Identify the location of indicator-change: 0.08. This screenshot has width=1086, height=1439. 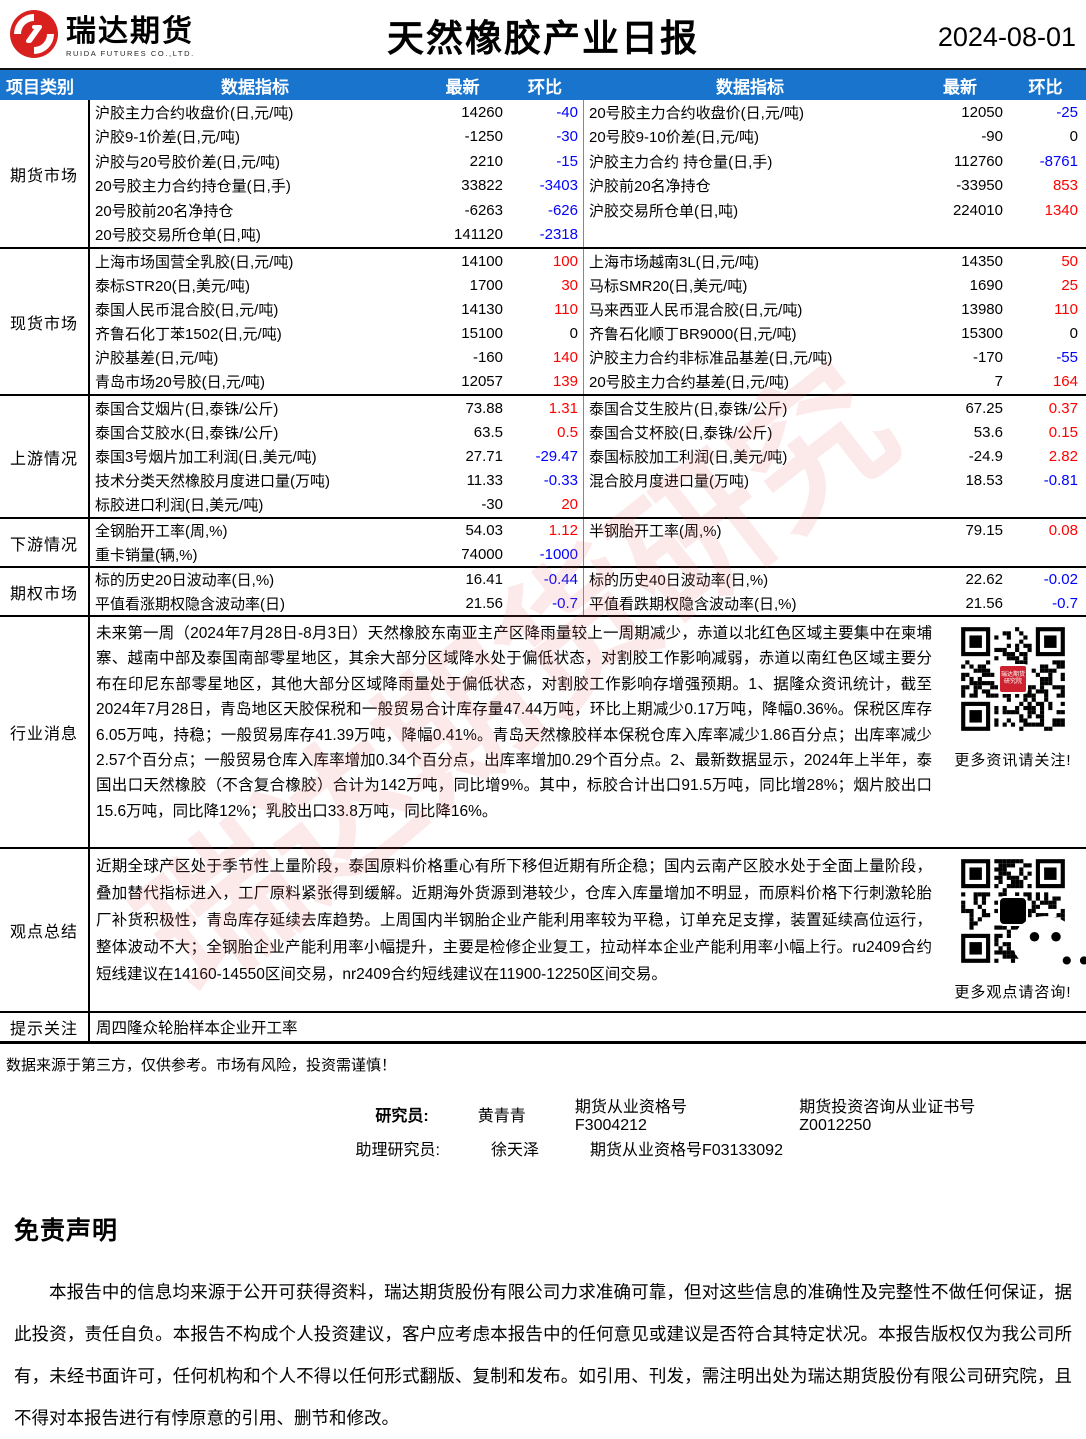
(1063, 531).